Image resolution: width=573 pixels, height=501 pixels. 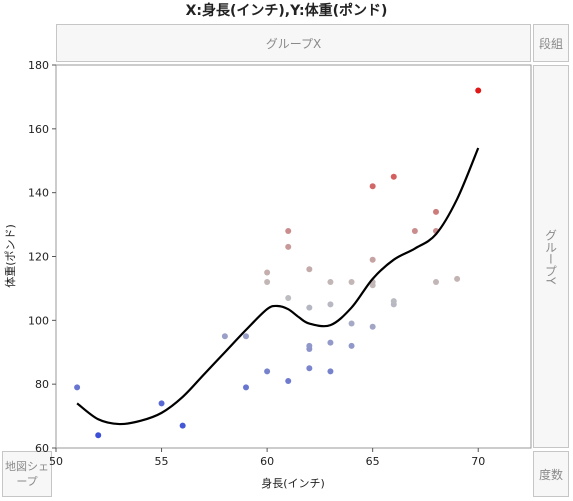 What do you see at coordinates (38, 193) in the screenshot?
I see `y-tick-label: 140` at bounding box center [38, 193].